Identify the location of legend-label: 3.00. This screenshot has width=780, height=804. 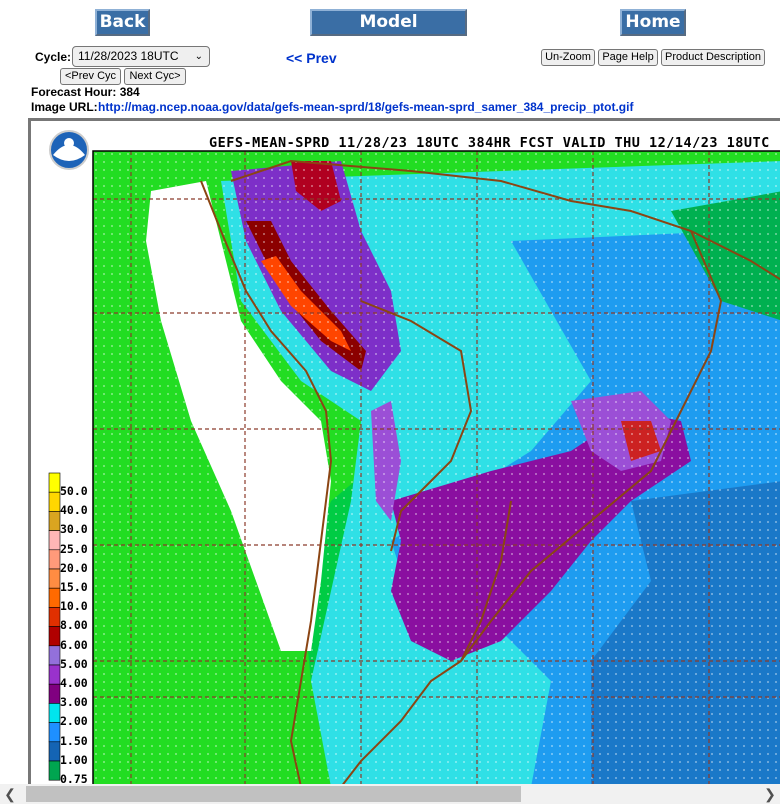
(74, 702).